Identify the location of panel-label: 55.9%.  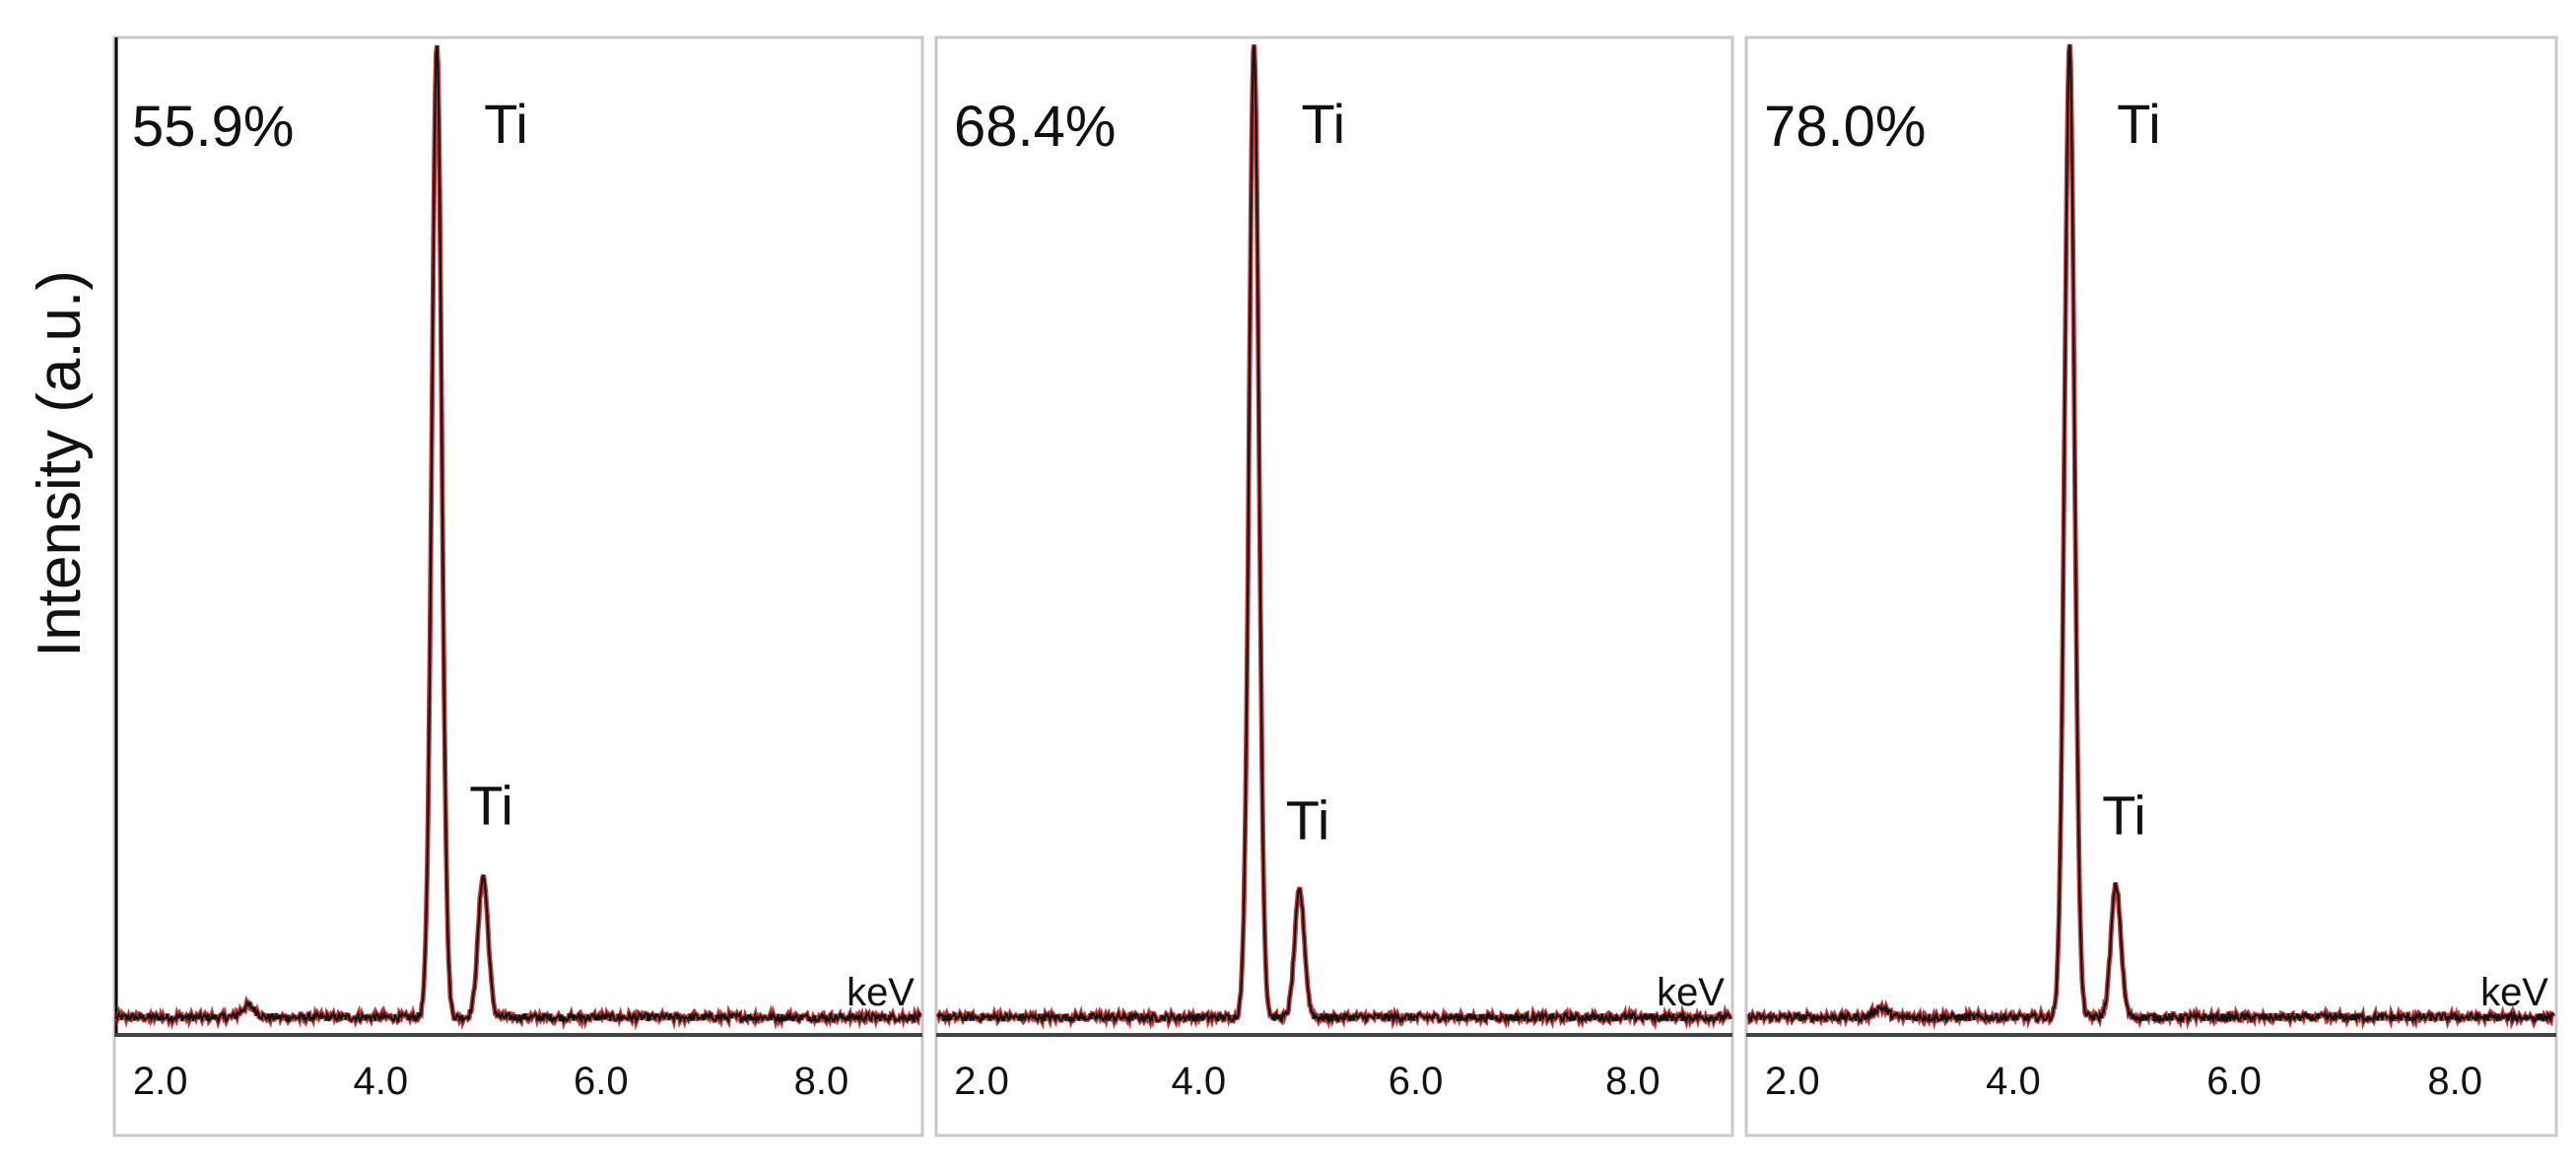
(213, 127).